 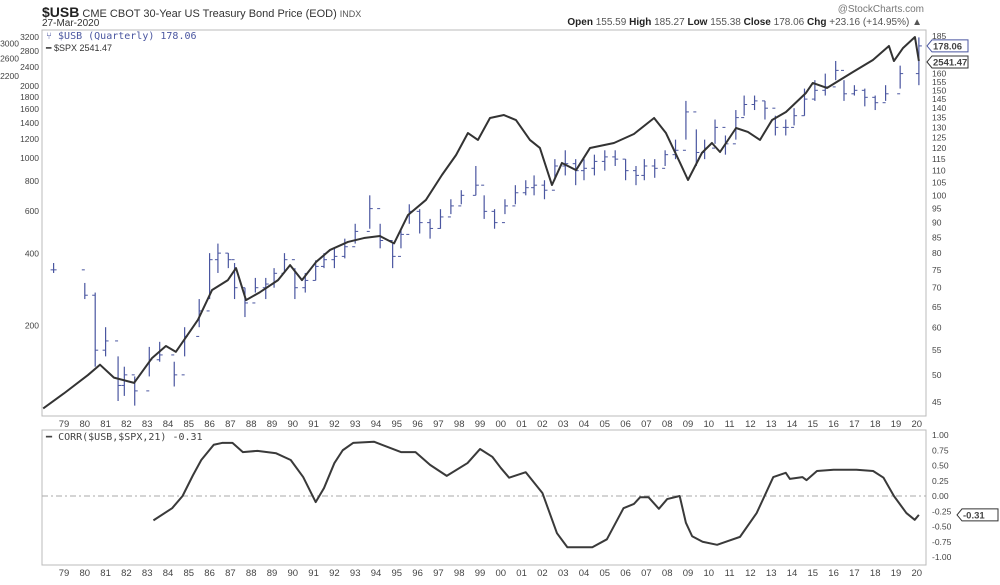 What do you see at coordinates (9, 44) in the screenshot?
I see `left-axis-tick: 3000` at bounding box center [9, 44].